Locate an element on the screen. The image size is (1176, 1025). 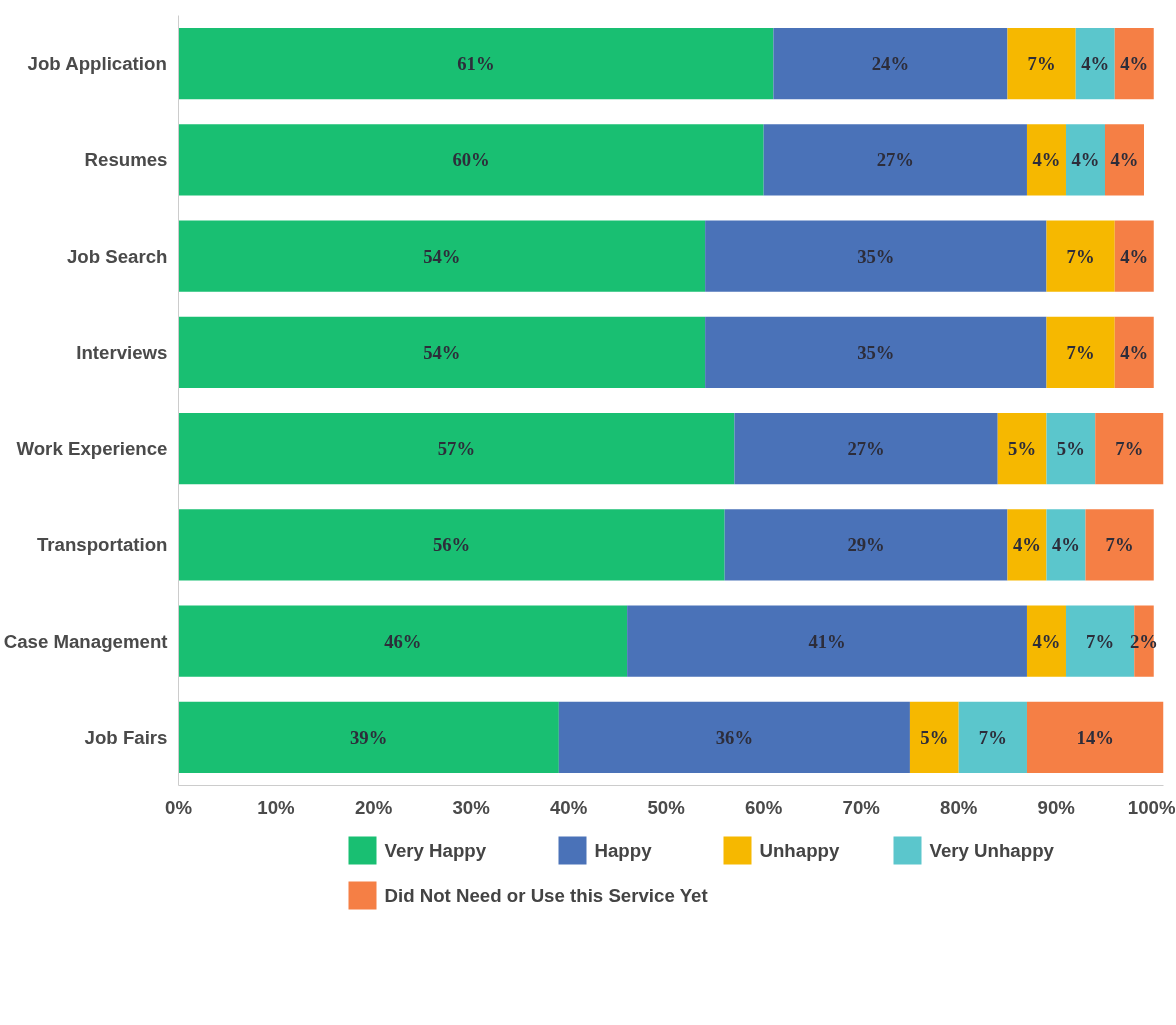
data-label: 14% is located at coordinates (1095, 737).